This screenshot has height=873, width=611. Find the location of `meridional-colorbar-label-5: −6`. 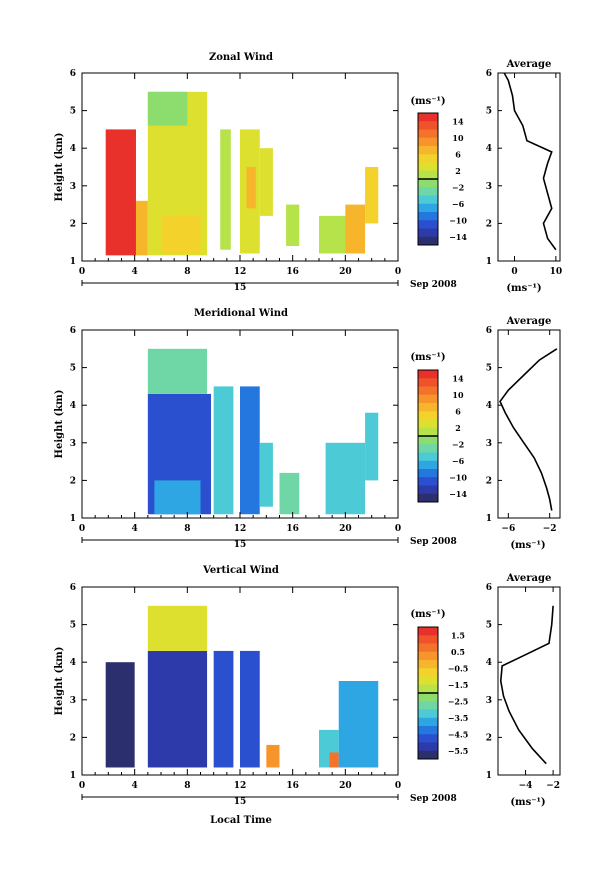

meridional-colorbar-label-5: −6 is located at coordinates (458, 461).